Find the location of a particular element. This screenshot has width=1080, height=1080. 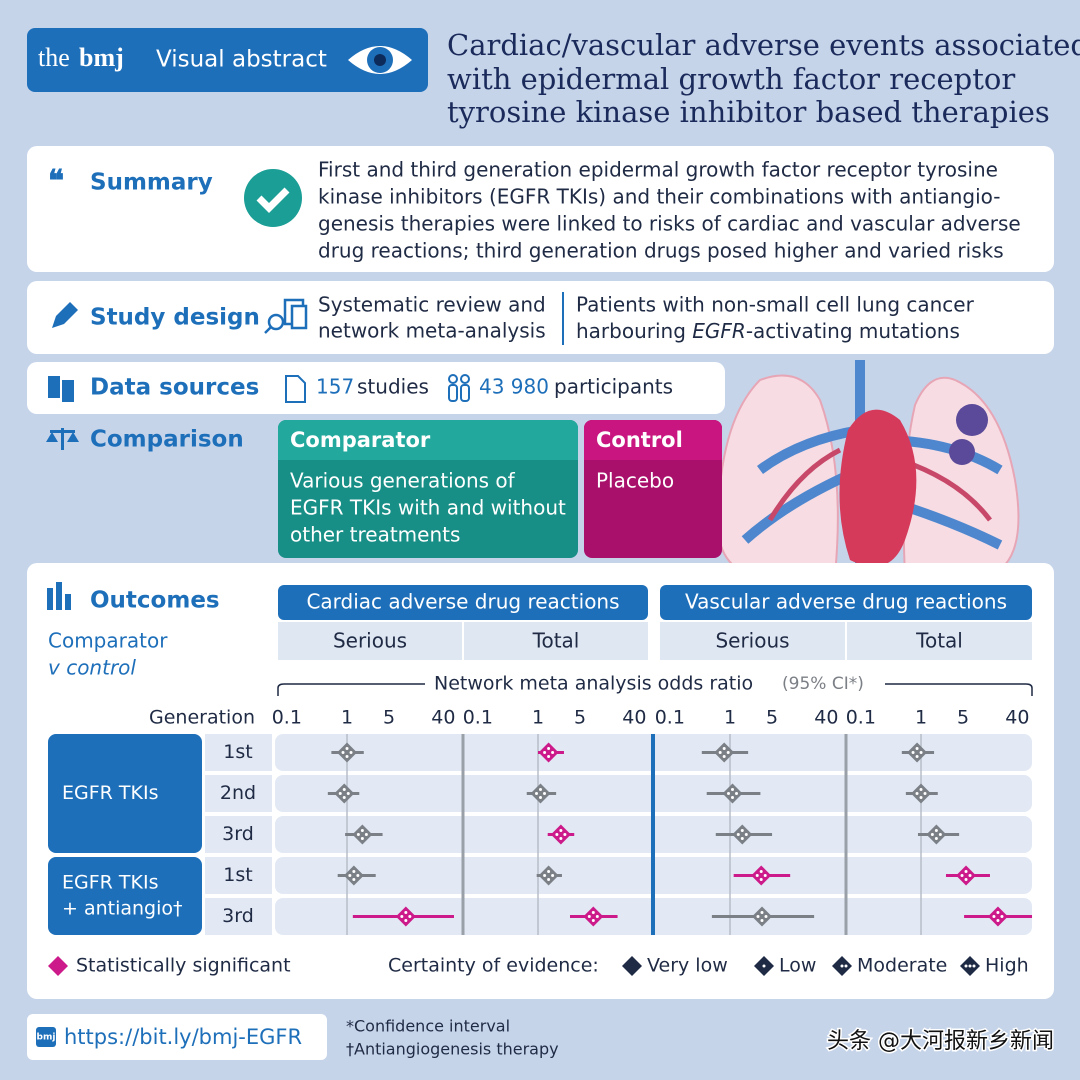

legend-label: High is located at coordinates (1007, 966).